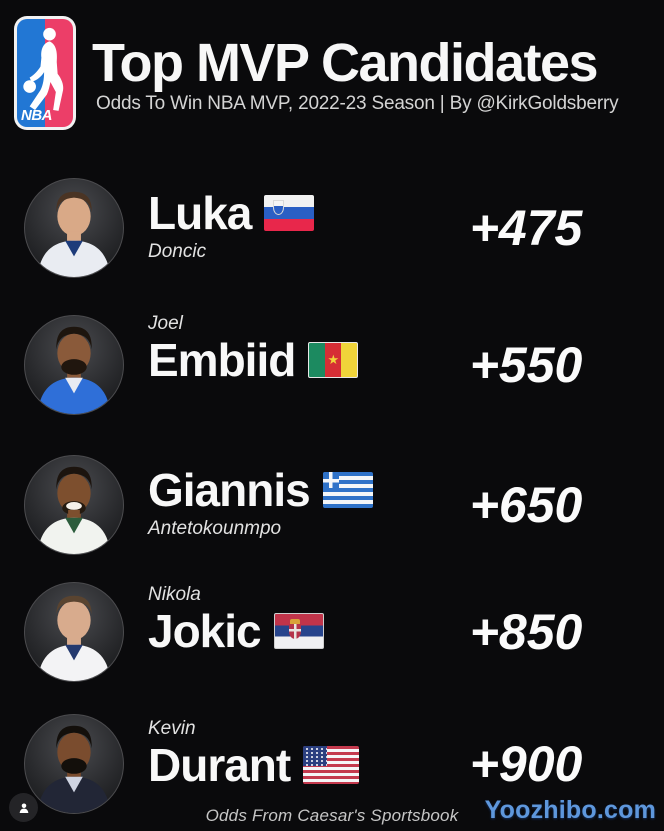  I want to click on watermark-link: Yoozhibo.com, so click(570, 810).